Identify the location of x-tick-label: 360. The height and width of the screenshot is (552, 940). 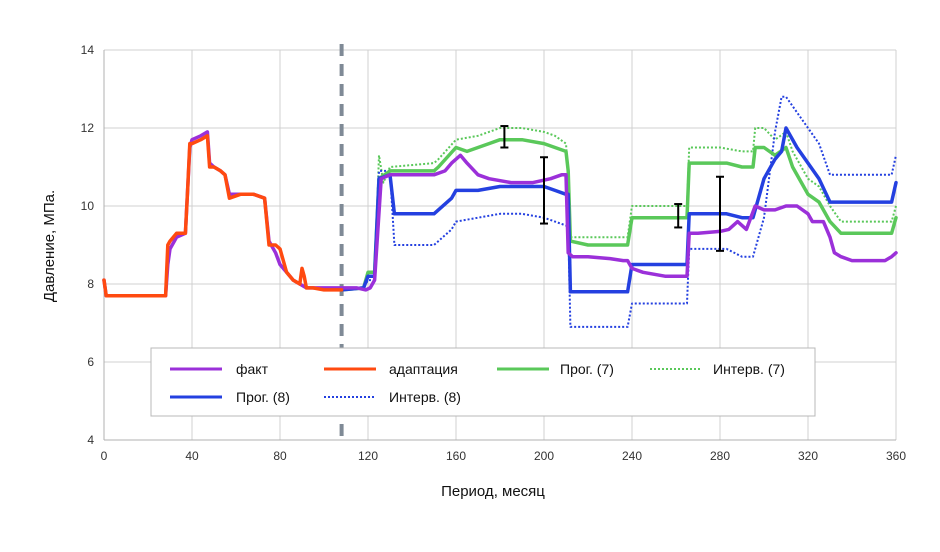
(896, 456).